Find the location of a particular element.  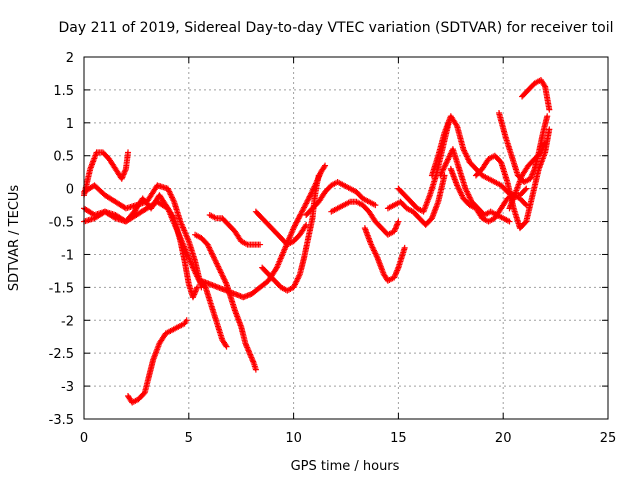

x-tick-label: 15 is located at coordinates (398, 438).